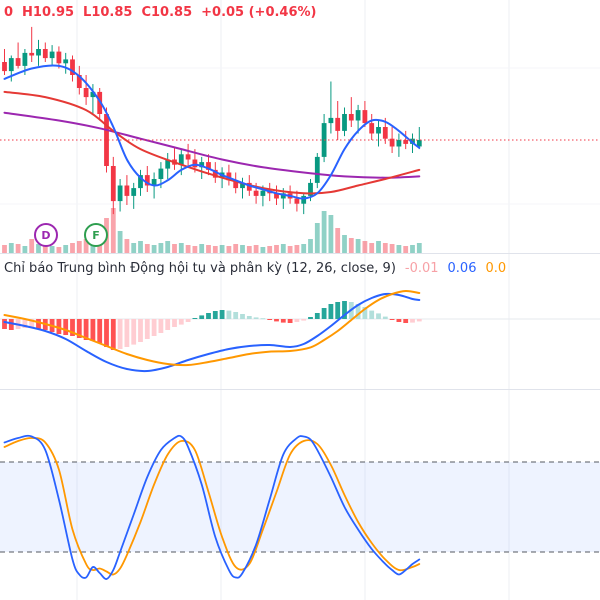 The image size is (600, 600). I want to click on ohlc-change: +0.05 (+0.46%), so click(259, 12).